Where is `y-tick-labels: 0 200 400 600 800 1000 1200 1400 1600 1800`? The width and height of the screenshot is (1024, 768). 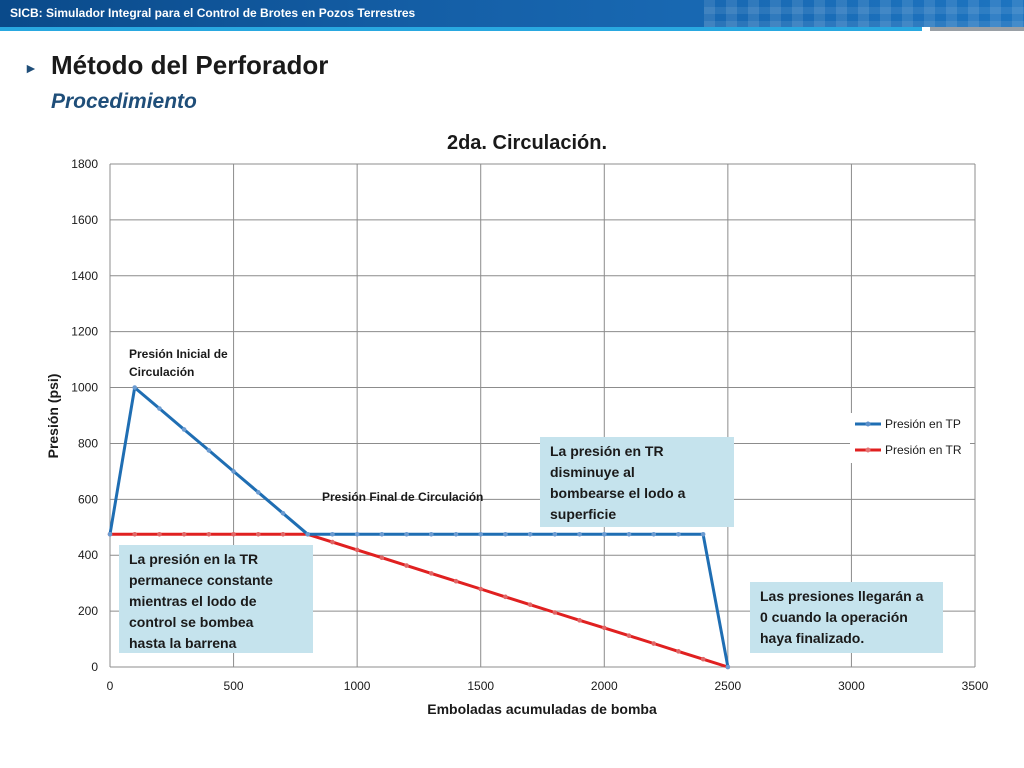
y-tick-labels: 0 200 400 600 800 1000 1200 1400 1600 1800 is located at coordinates (84, 415).